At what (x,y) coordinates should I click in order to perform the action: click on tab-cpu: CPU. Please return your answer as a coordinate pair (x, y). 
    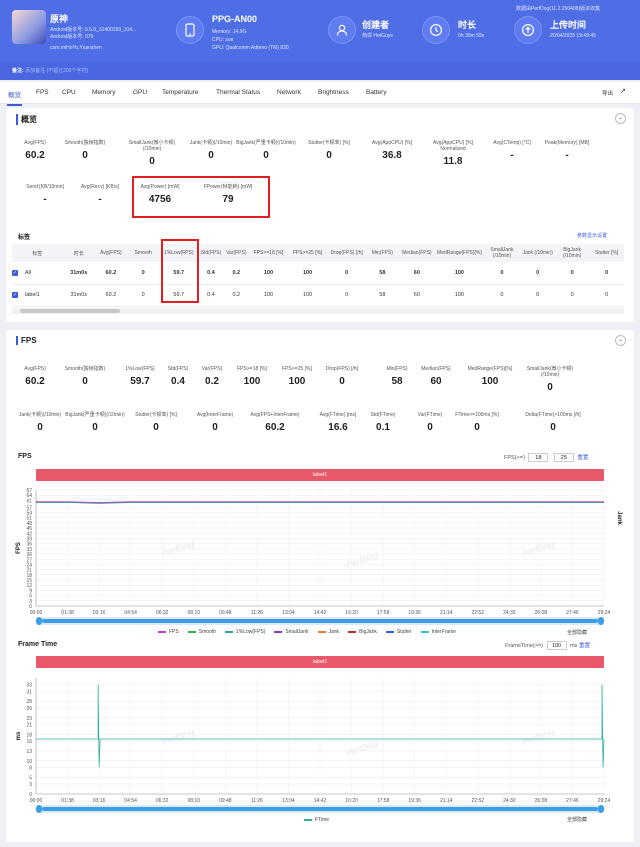
    Looking at the image, I should click on (69, 92).